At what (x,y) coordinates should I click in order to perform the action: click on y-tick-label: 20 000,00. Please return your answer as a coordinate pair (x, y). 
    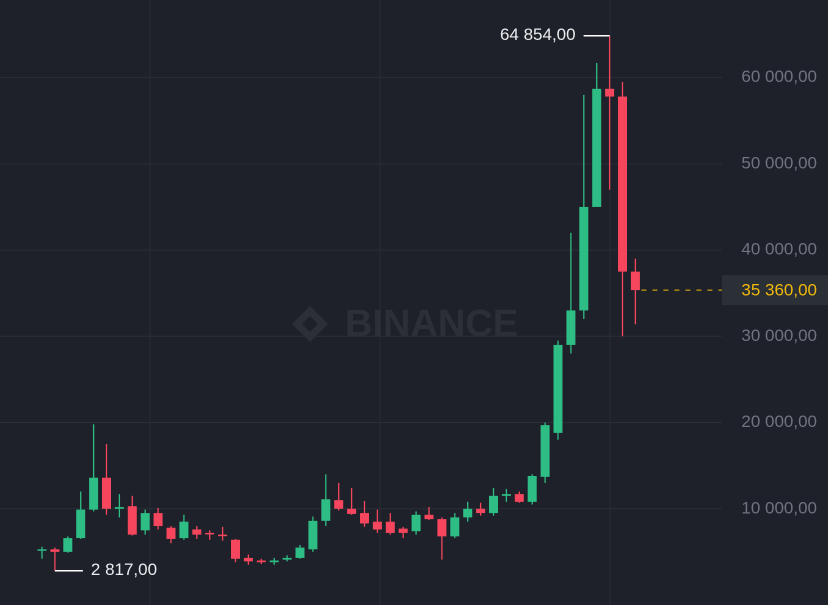
    Looking at the image, I should click on (779, 421).